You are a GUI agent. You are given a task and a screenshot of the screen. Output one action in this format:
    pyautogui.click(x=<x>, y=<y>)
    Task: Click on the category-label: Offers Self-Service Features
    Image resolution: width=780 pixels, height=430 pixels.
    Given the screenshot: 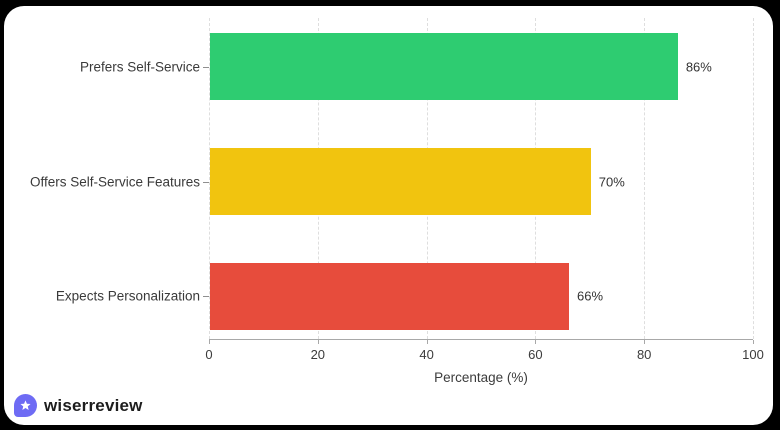 What is the action you would take?
    pyautogui.click(x=114, y=181)
    